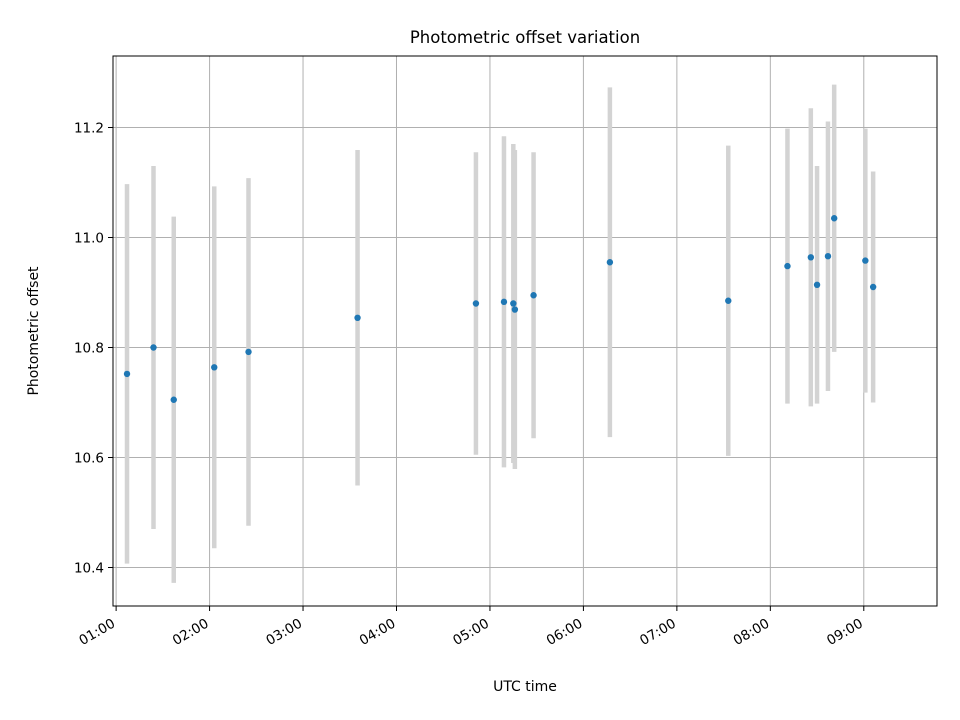 This screenshot has width=960, height=720. What do you see at coordinates (89, 349) in the screenshot?
I see `y-tick-label: 10.8` at bounding box center [89, 349].